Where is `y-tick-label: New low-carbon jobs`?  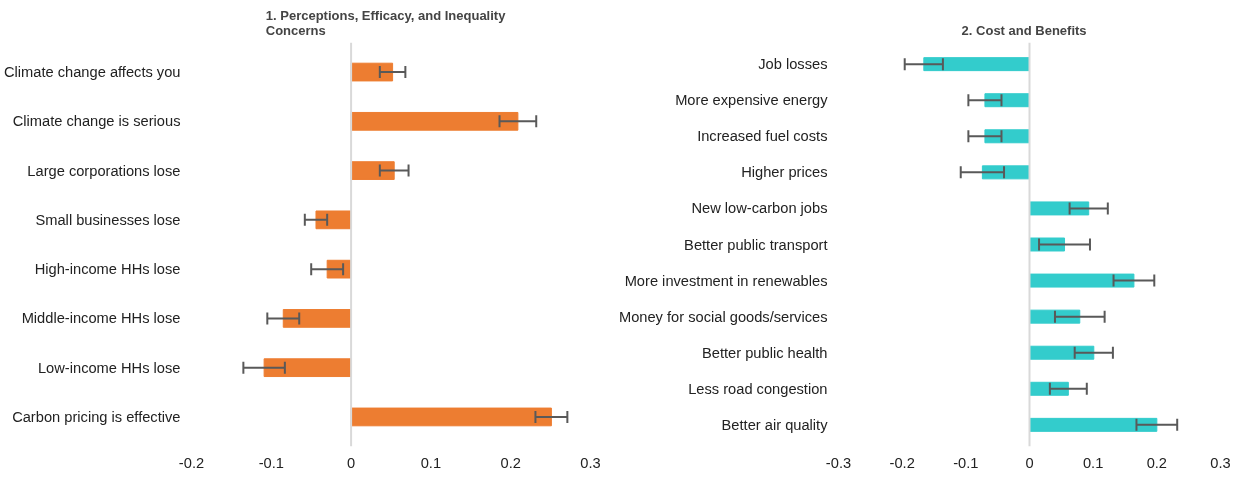 y-tick-label: New low-carbon jobs is located at coordinates (759, 208).